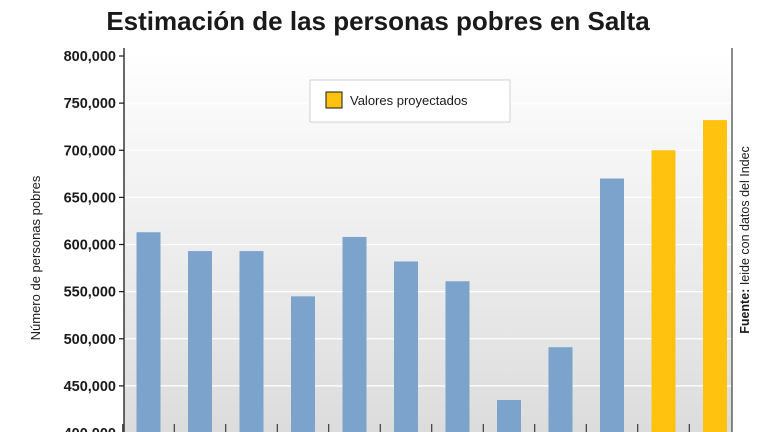  Describe the element at coordinates (90, 429) in the screenshot. I see `y-tick-label: 400,000` at that location.